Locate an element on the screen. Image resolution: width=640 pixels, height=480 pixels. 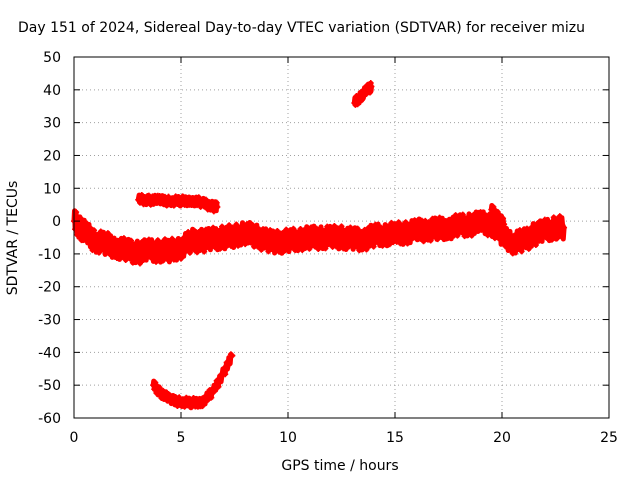
x-tick-labels: 0 5 10 15 20 25 is located at coordinates (344, 438).